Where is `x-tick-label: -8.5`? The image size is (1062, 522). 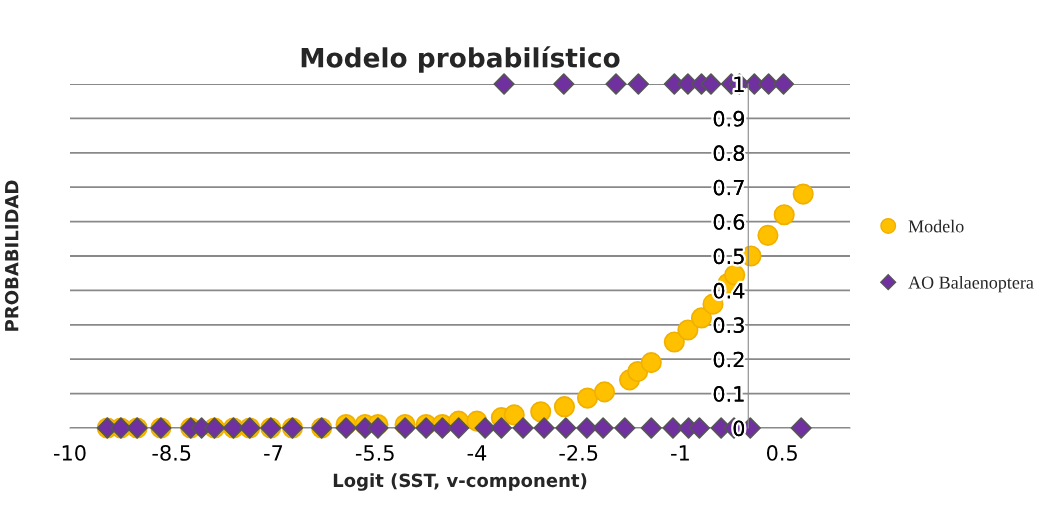
x-tick-label: -8.5 is located at coordinates (171, 453).